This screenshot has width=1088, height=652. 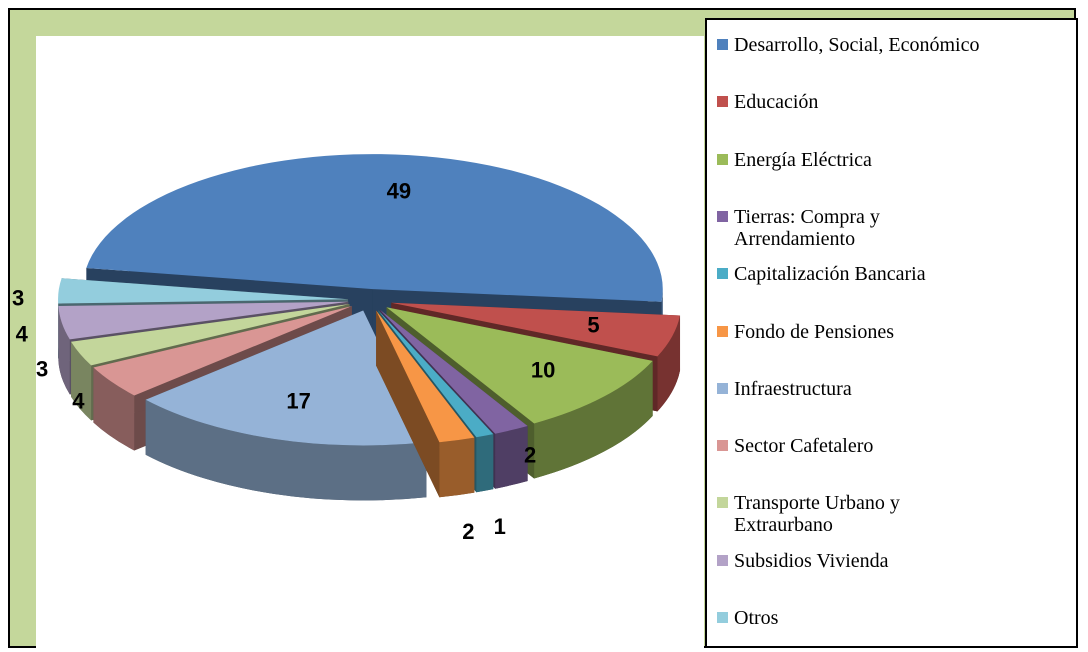 What do you see at coordinates (399, 190) in the screenshot?
I see `data-label: 49` at bounding box center [399, 190].